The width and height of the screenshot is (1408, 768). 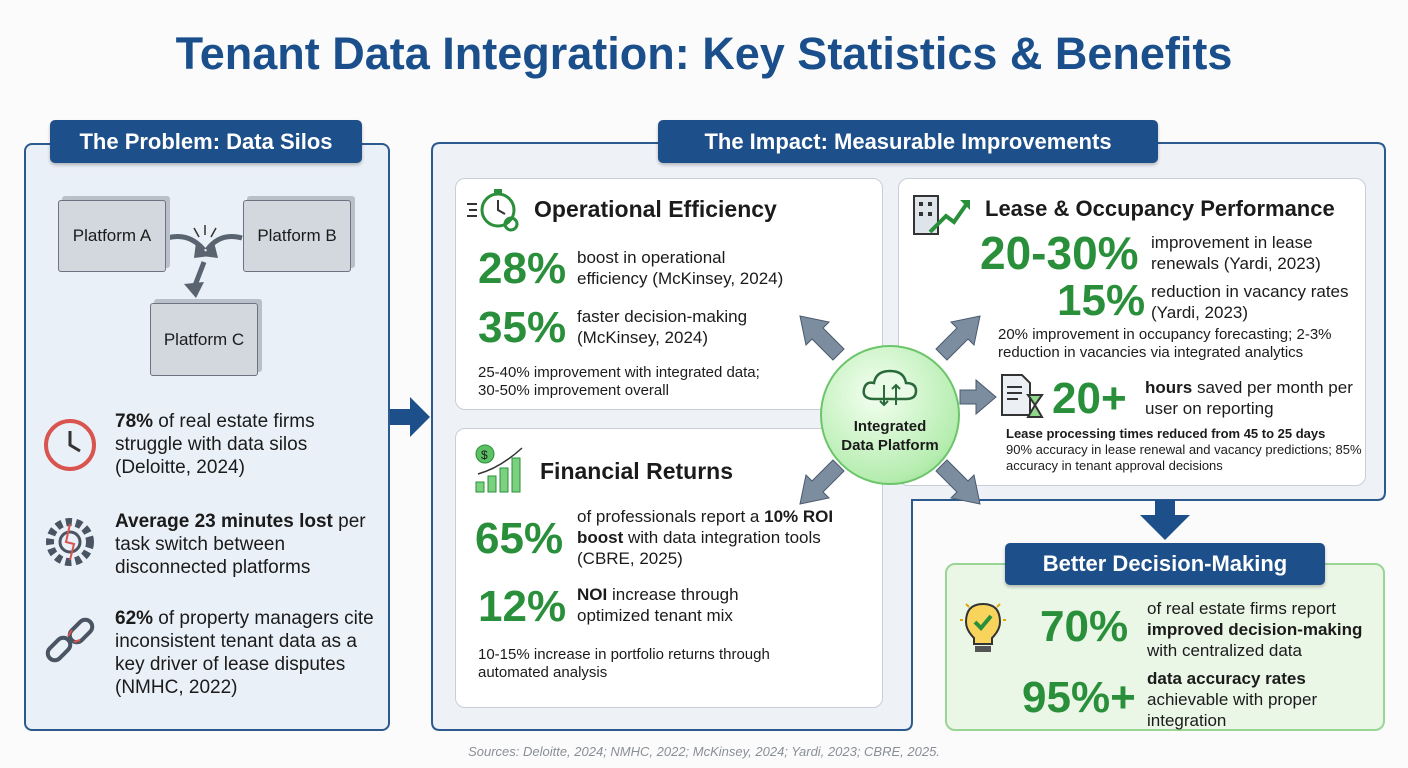 I want to click on stat-text: reduction in vacancy rates (Yardi, 2023), so click(x=1250, y=302).